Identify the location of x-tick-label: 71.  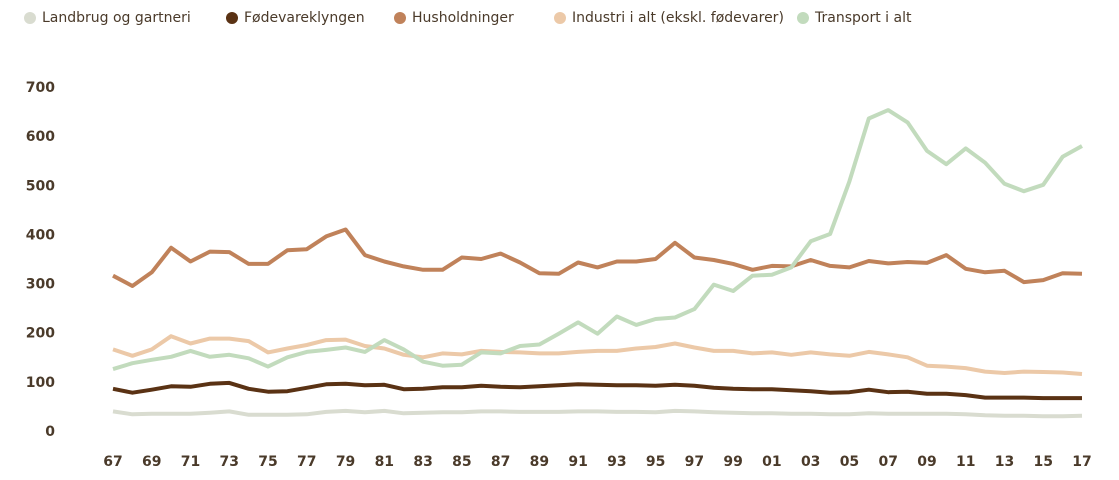
(190, 462).